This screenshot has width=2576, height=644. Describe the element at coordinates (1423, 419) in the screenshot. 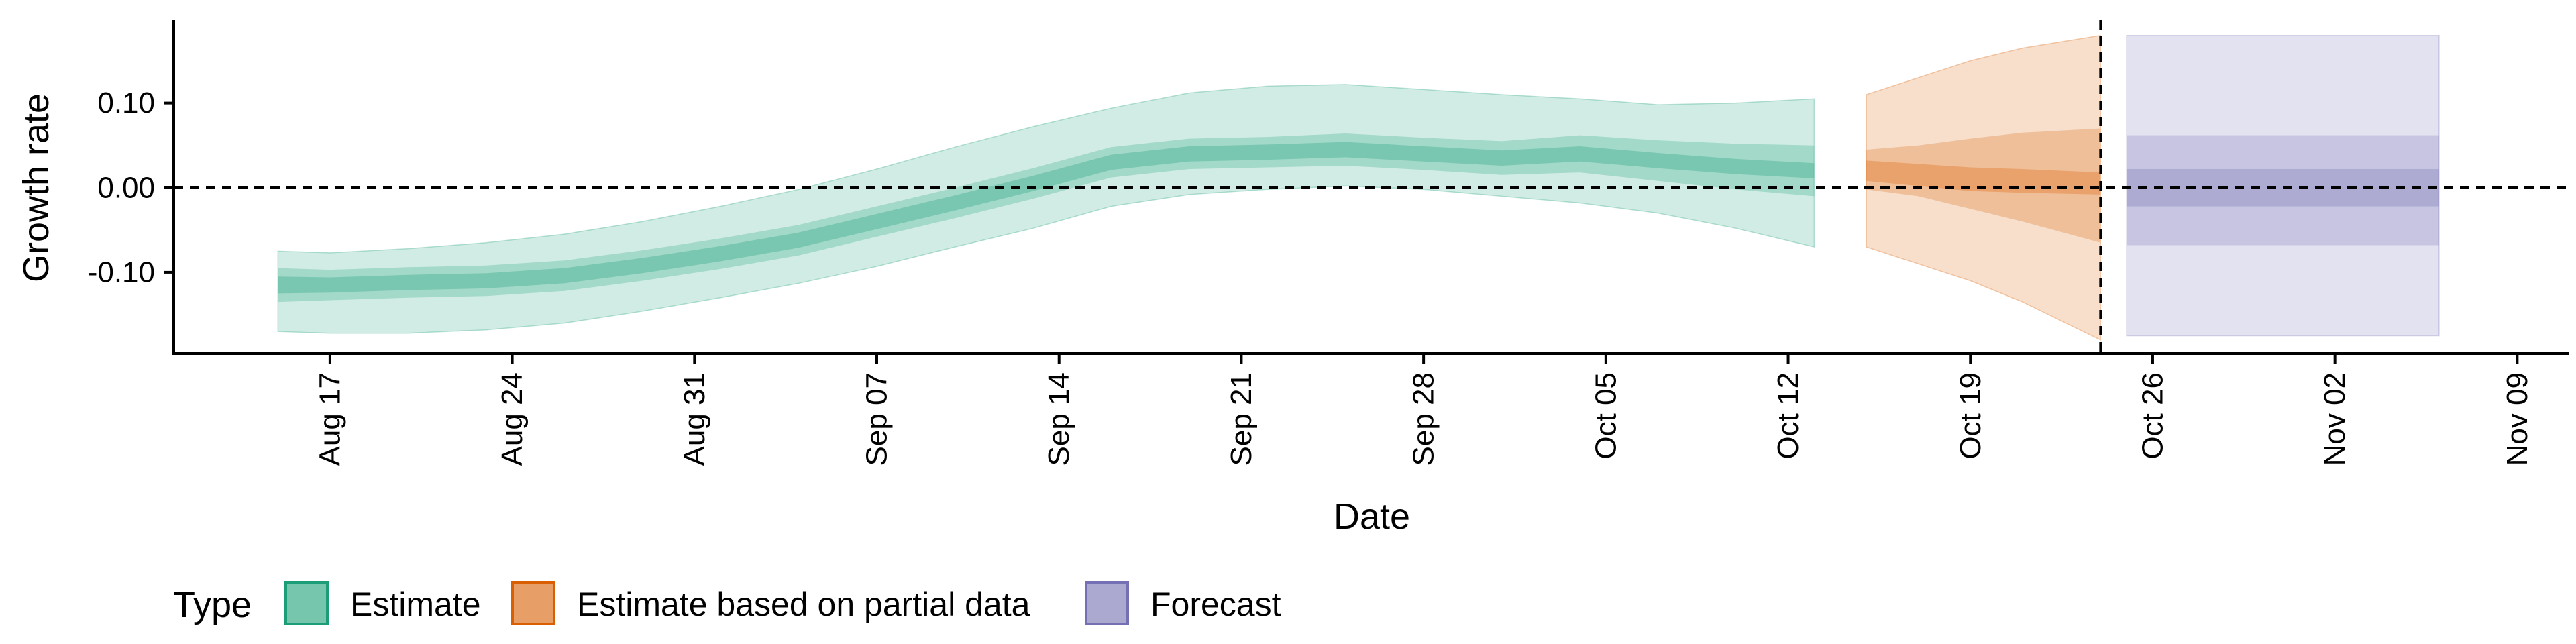

I see `x-tick-label: Sep 28` at that location.